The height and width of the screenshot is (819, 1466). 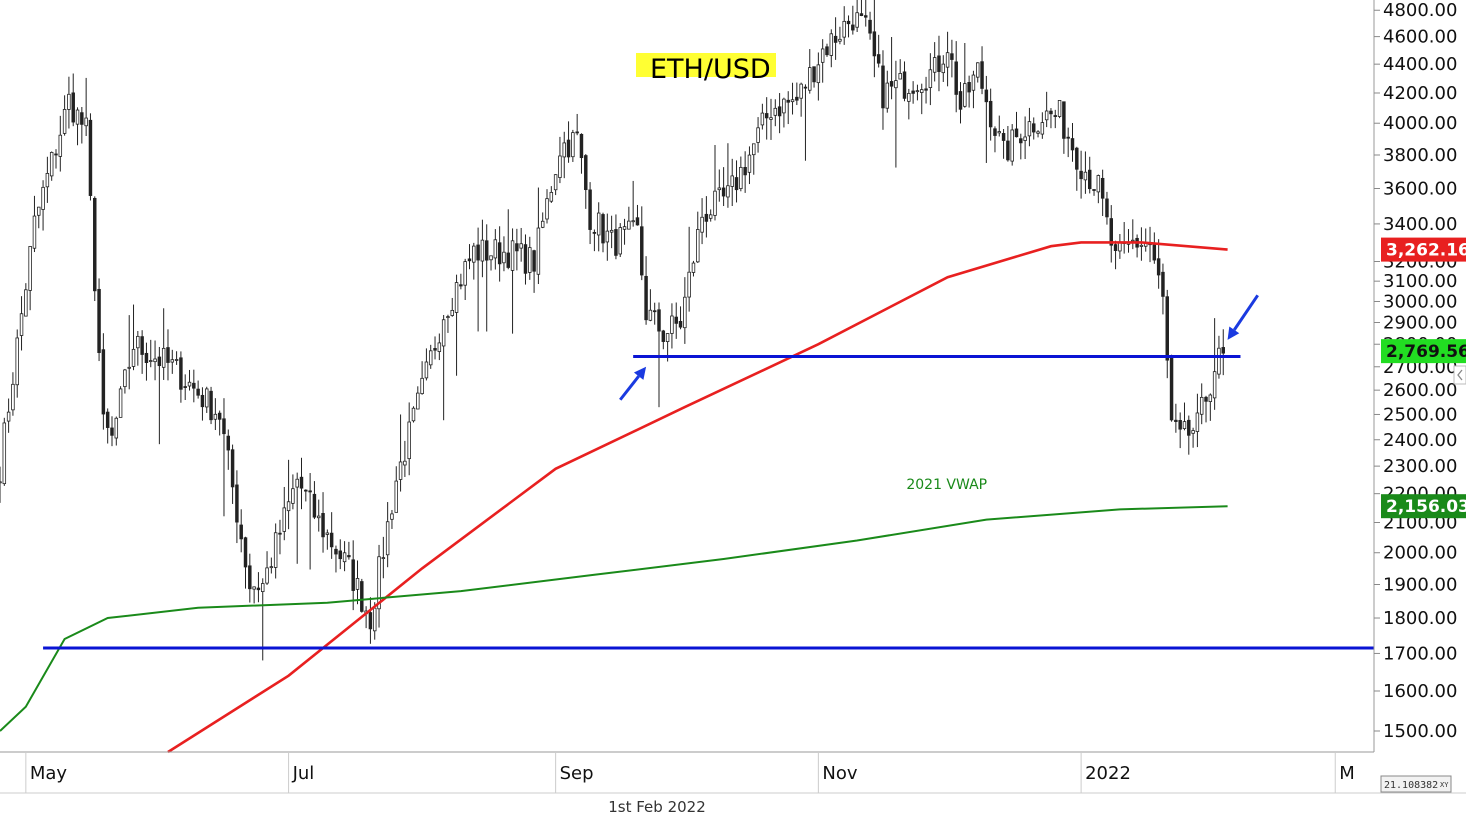 I want to click on last-price-badge: 2,769.56, so click(x=1423, y=351).